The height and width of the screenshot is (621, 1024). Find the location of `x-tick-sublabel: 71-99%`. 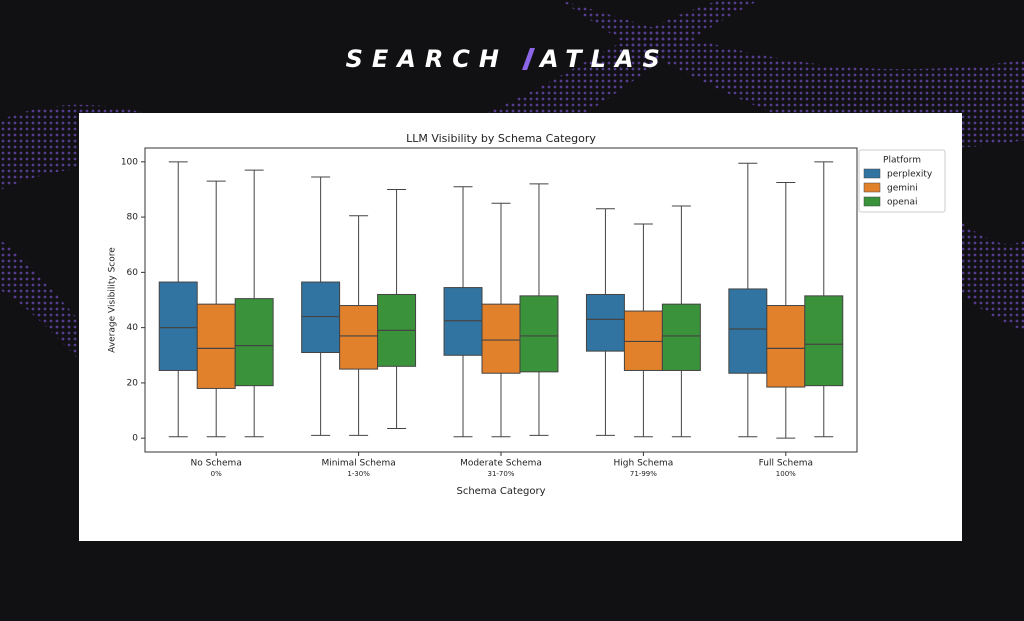

x-tick-sublabel: 71-99% is located at coordinates (643, 474).